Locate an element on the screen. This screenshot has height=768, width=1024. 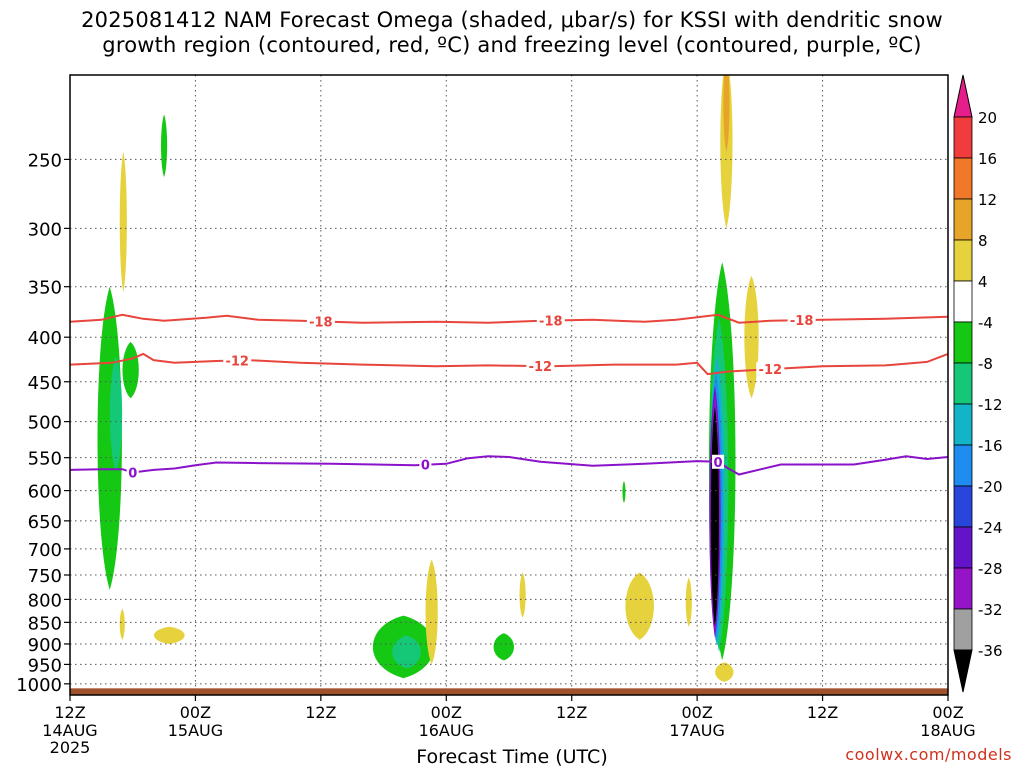
x-axis-label: Forecast Time (UTC) is located at coordinates (512, 757).